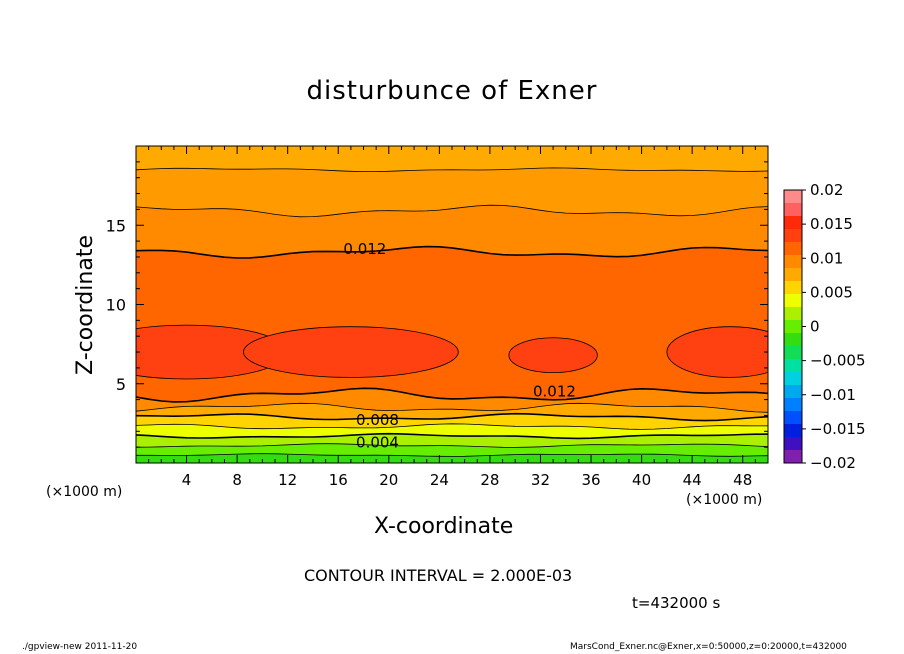 The image size is (904, 654). What do you see at coordinates (116, 225) in the screenshot?
I see `y-tick-label: 15` at bounding box center [116, 225].